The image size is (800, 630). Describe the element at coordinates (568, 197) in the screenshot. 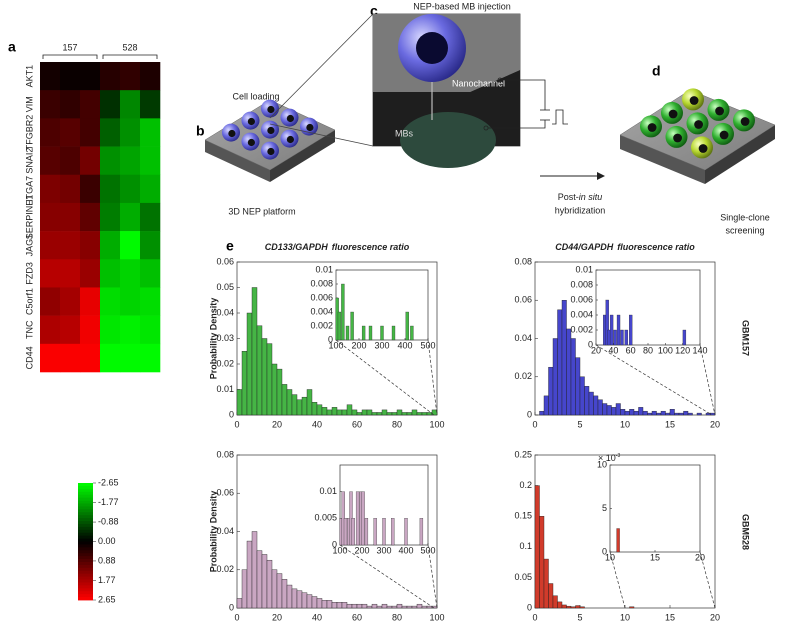

I see `label-part: Post-` at that location.